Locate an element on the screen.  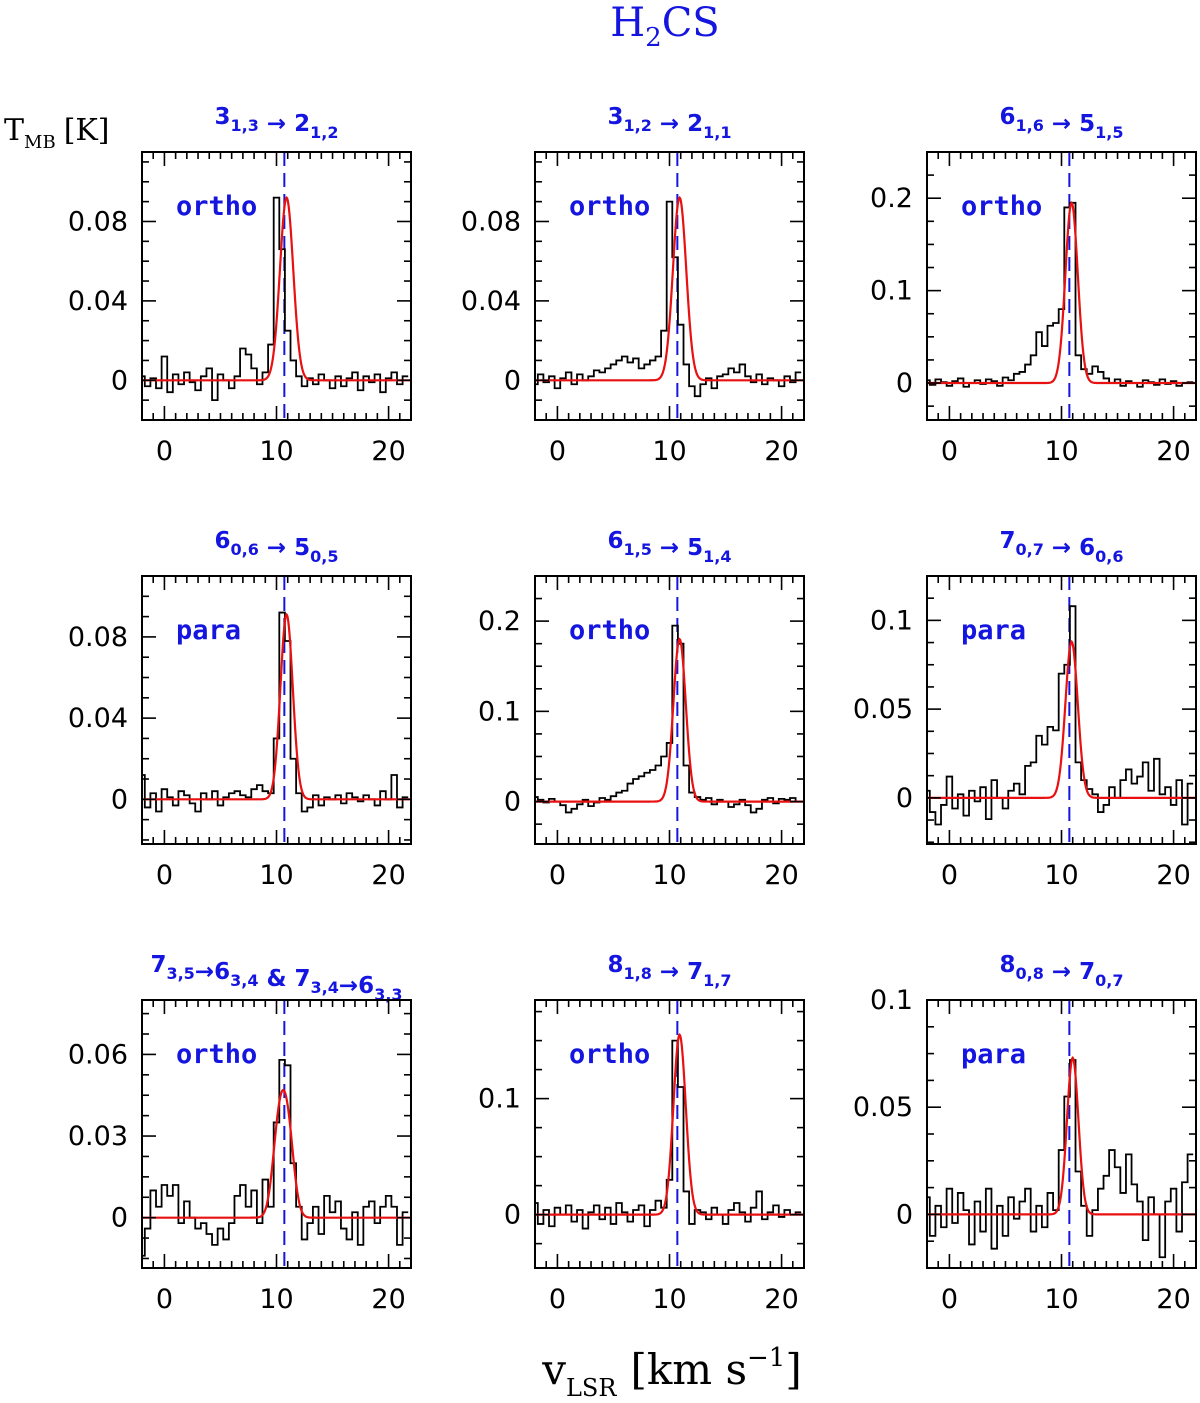
spin-label: ortho is located at coordinates (1001, 206).